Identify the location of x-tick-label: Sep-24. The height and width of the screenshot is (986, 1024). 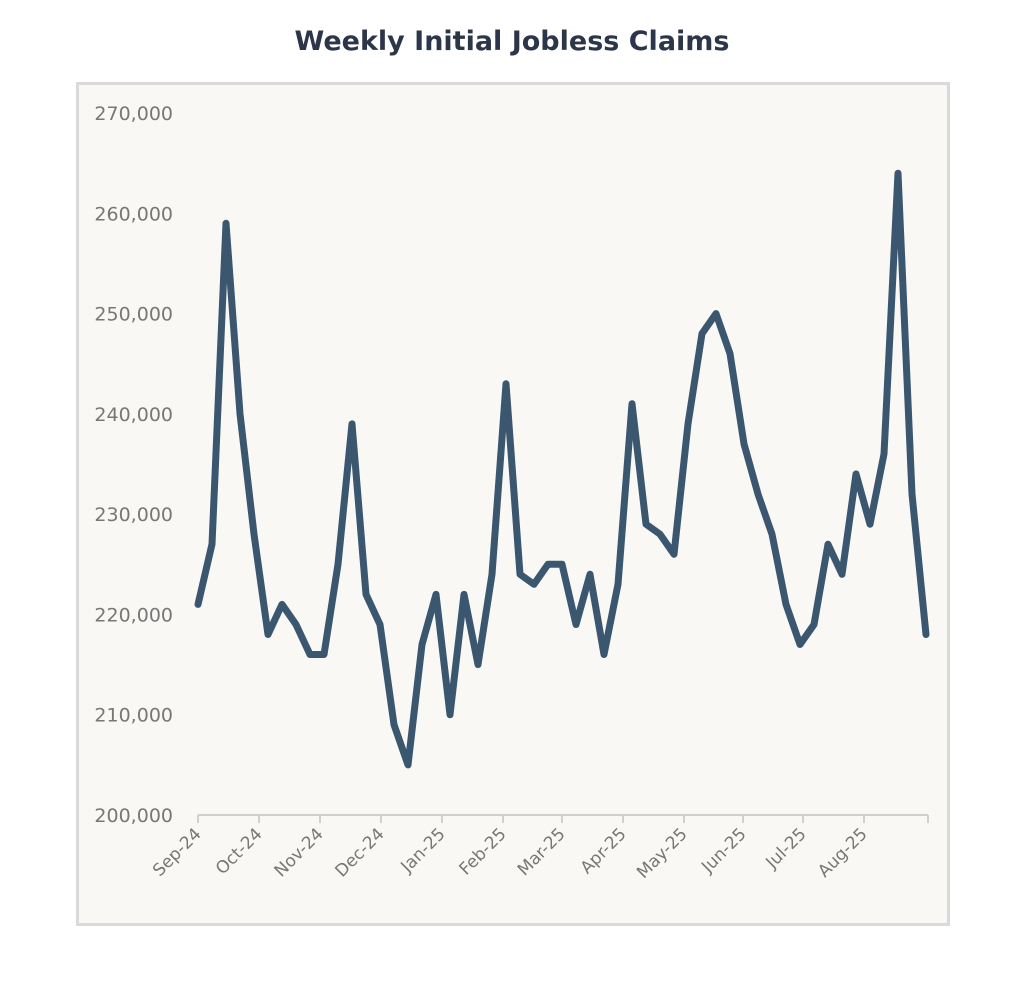
(177, 852).